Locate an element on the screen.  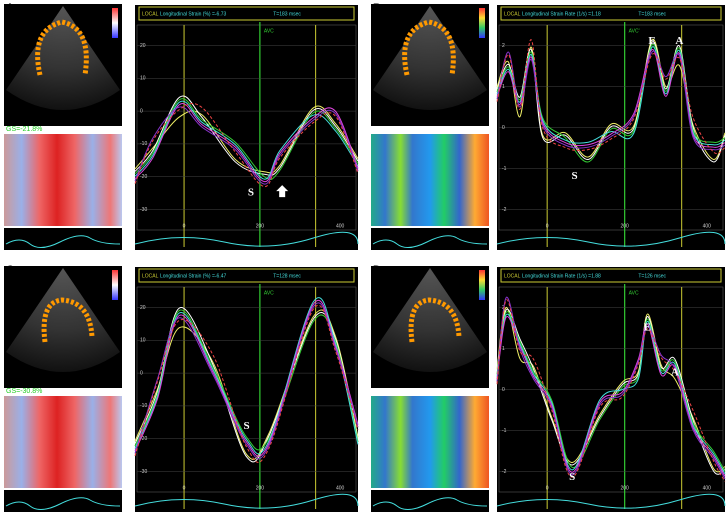
header-measure: Longitudinal Strain (%) =-6.73 is located at coordinates (193, 14).